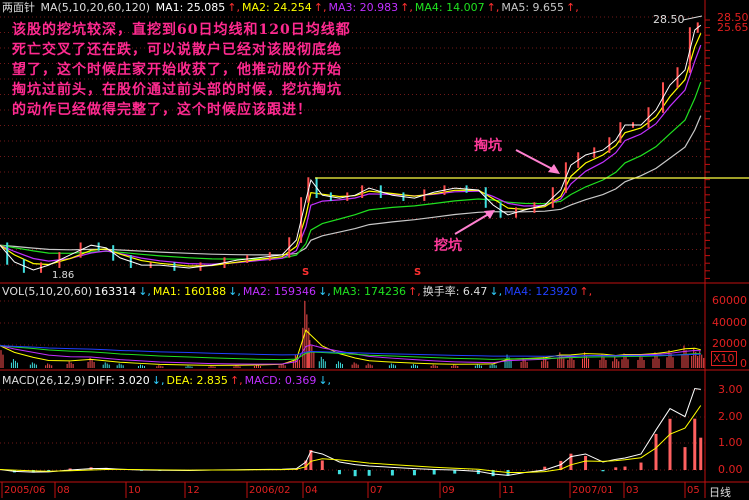  What do you see at coordinates (277, 7) in the screenshot?
I see `header-value: MA2: 24.254` at bounding box center [277, 7].